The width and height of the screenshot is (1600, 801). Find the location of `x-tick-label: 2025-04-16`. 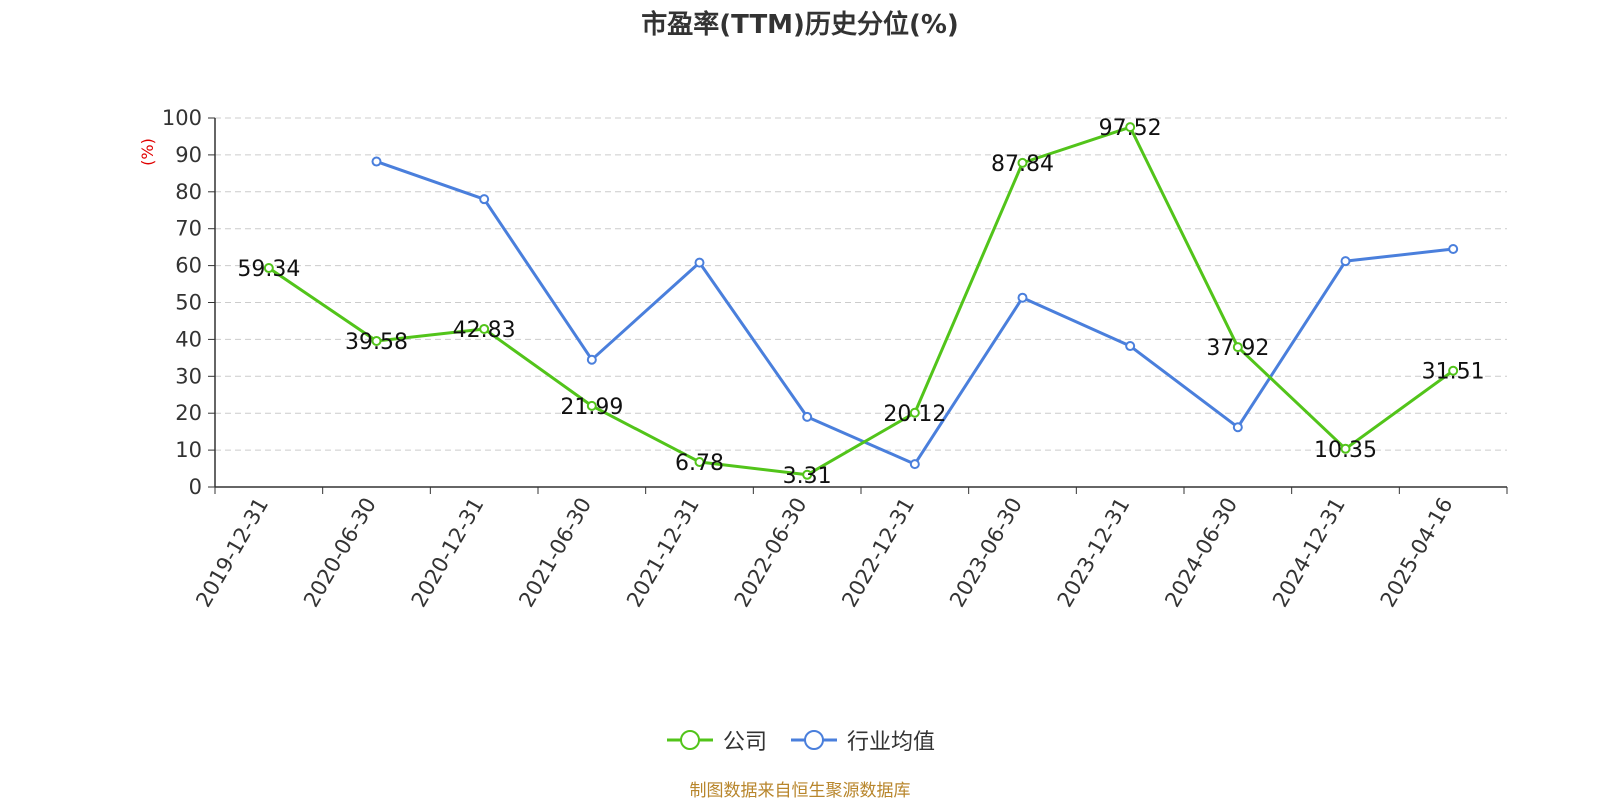

x-tick-label: 2025-04-16 is located at coordinates (1417, 553).